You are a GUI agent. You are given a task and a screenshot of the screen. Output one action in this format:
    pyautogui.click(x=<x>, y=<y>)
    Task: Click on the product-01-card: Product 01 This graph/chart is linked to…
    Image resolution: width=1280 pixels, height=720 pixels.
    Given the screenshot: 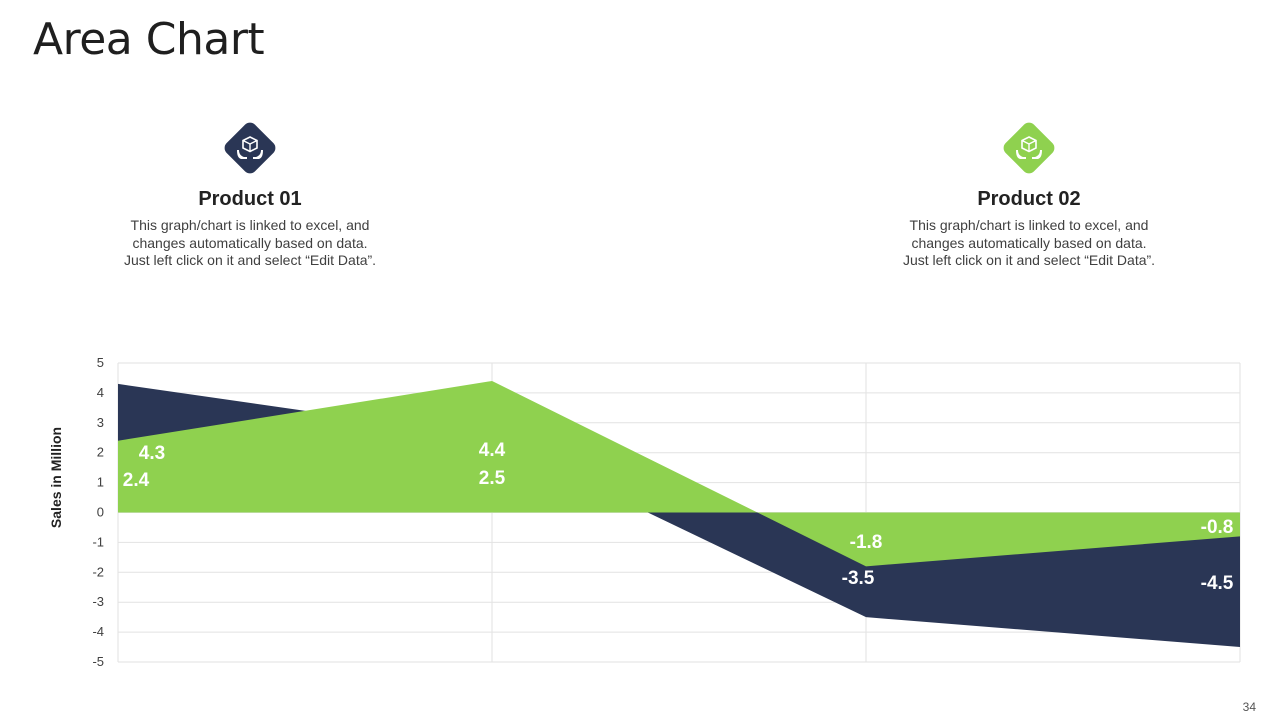 What is the action you would take?
    pyautogui.click(x=250, y=194)
    